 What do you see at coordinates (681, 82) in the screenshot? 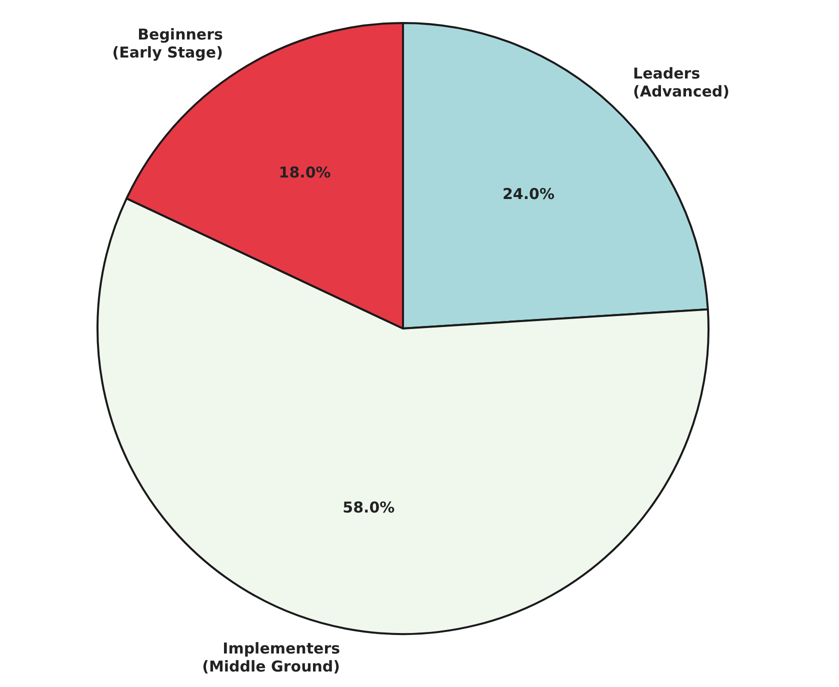
I see `slice-label: Leaders (Advanced)` at bounding box center [681, 82].